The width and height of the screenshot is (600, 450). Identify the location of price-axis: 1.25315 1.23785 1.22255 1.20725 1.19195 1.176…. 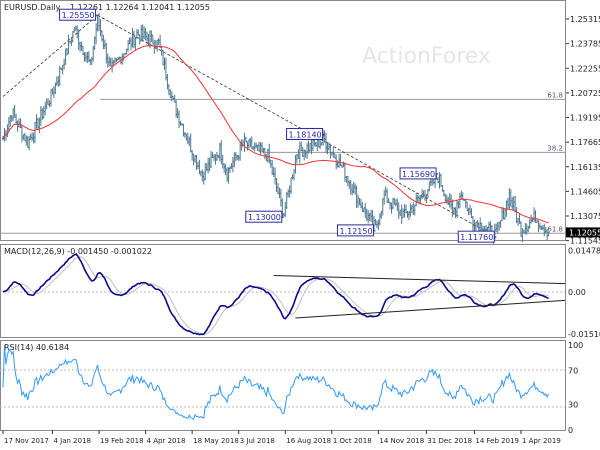
(583, 130).